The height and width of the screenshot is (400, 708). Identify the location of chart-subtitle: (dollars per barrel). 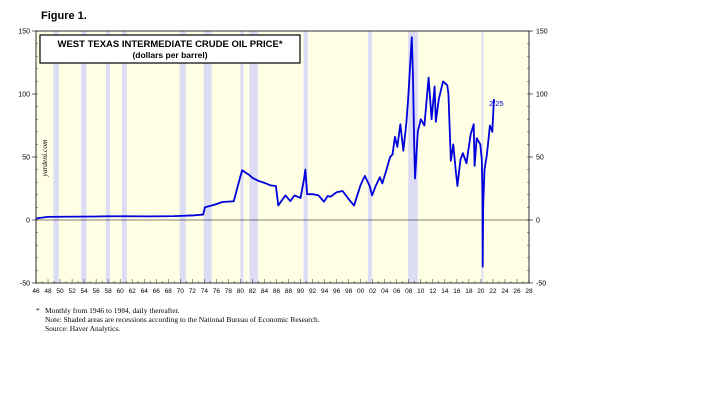
(169, 55).